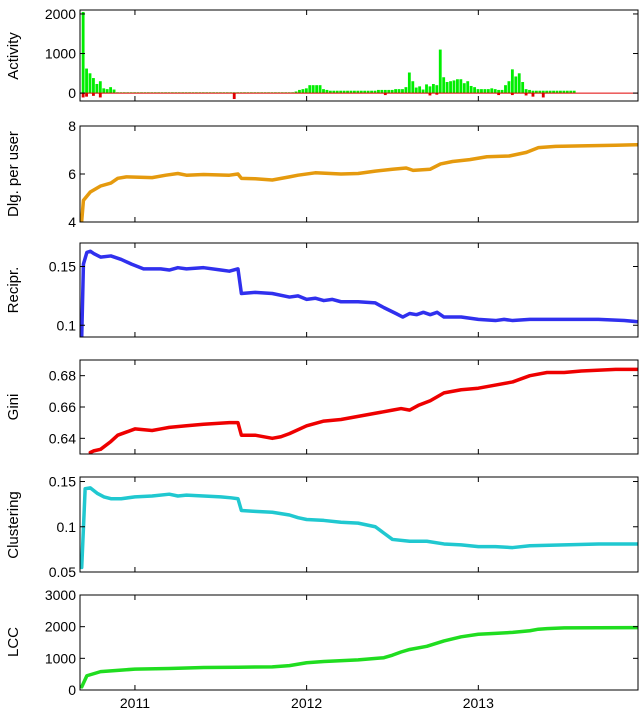 This screenshot has height=714, width=639. Describe the element at coordinates (363, 410) in the screenshot. I see `gini-plot-area` at that location.